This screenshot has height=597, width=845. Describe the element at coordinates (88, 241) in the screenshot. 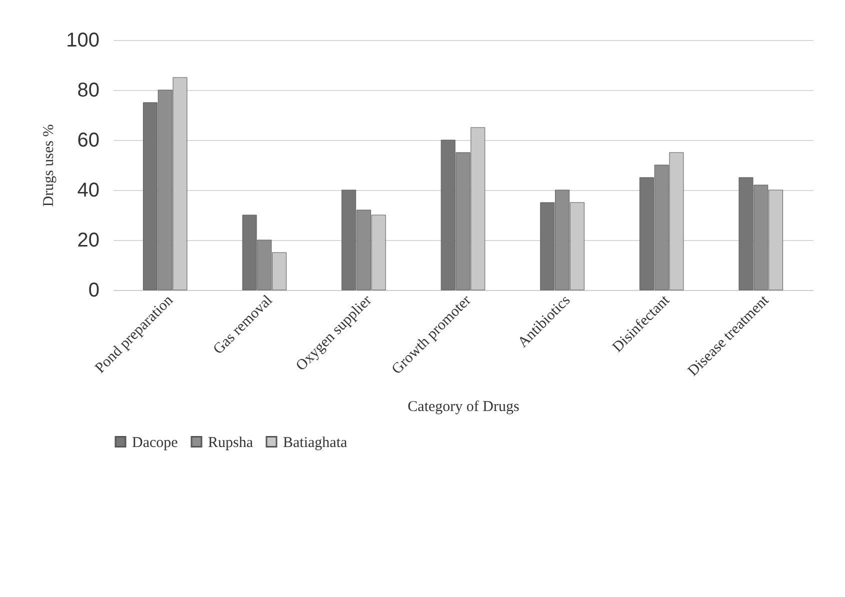

I see `y-tick-label: 20` at that location.